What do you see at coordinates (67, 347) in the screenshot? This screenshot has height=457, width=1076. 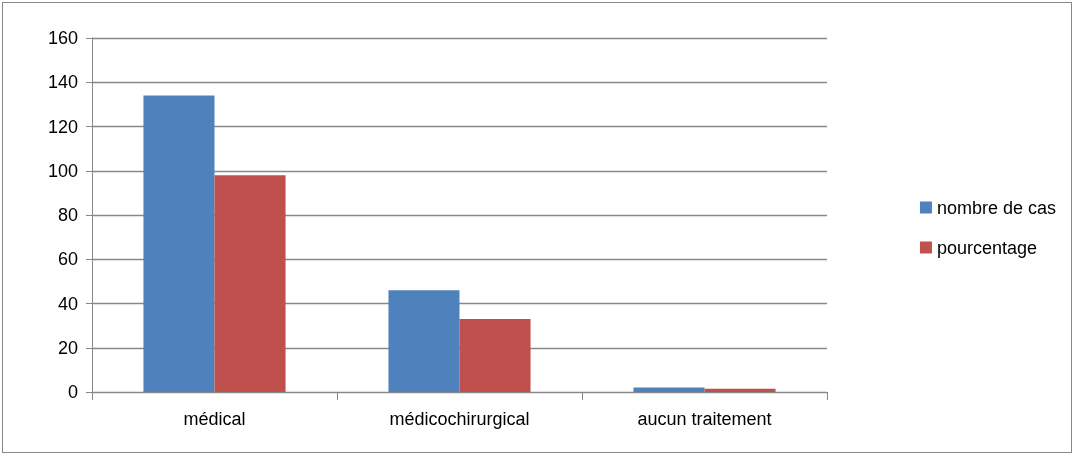 I see `y-tick-label: 20` at bounding box center [67, 347].